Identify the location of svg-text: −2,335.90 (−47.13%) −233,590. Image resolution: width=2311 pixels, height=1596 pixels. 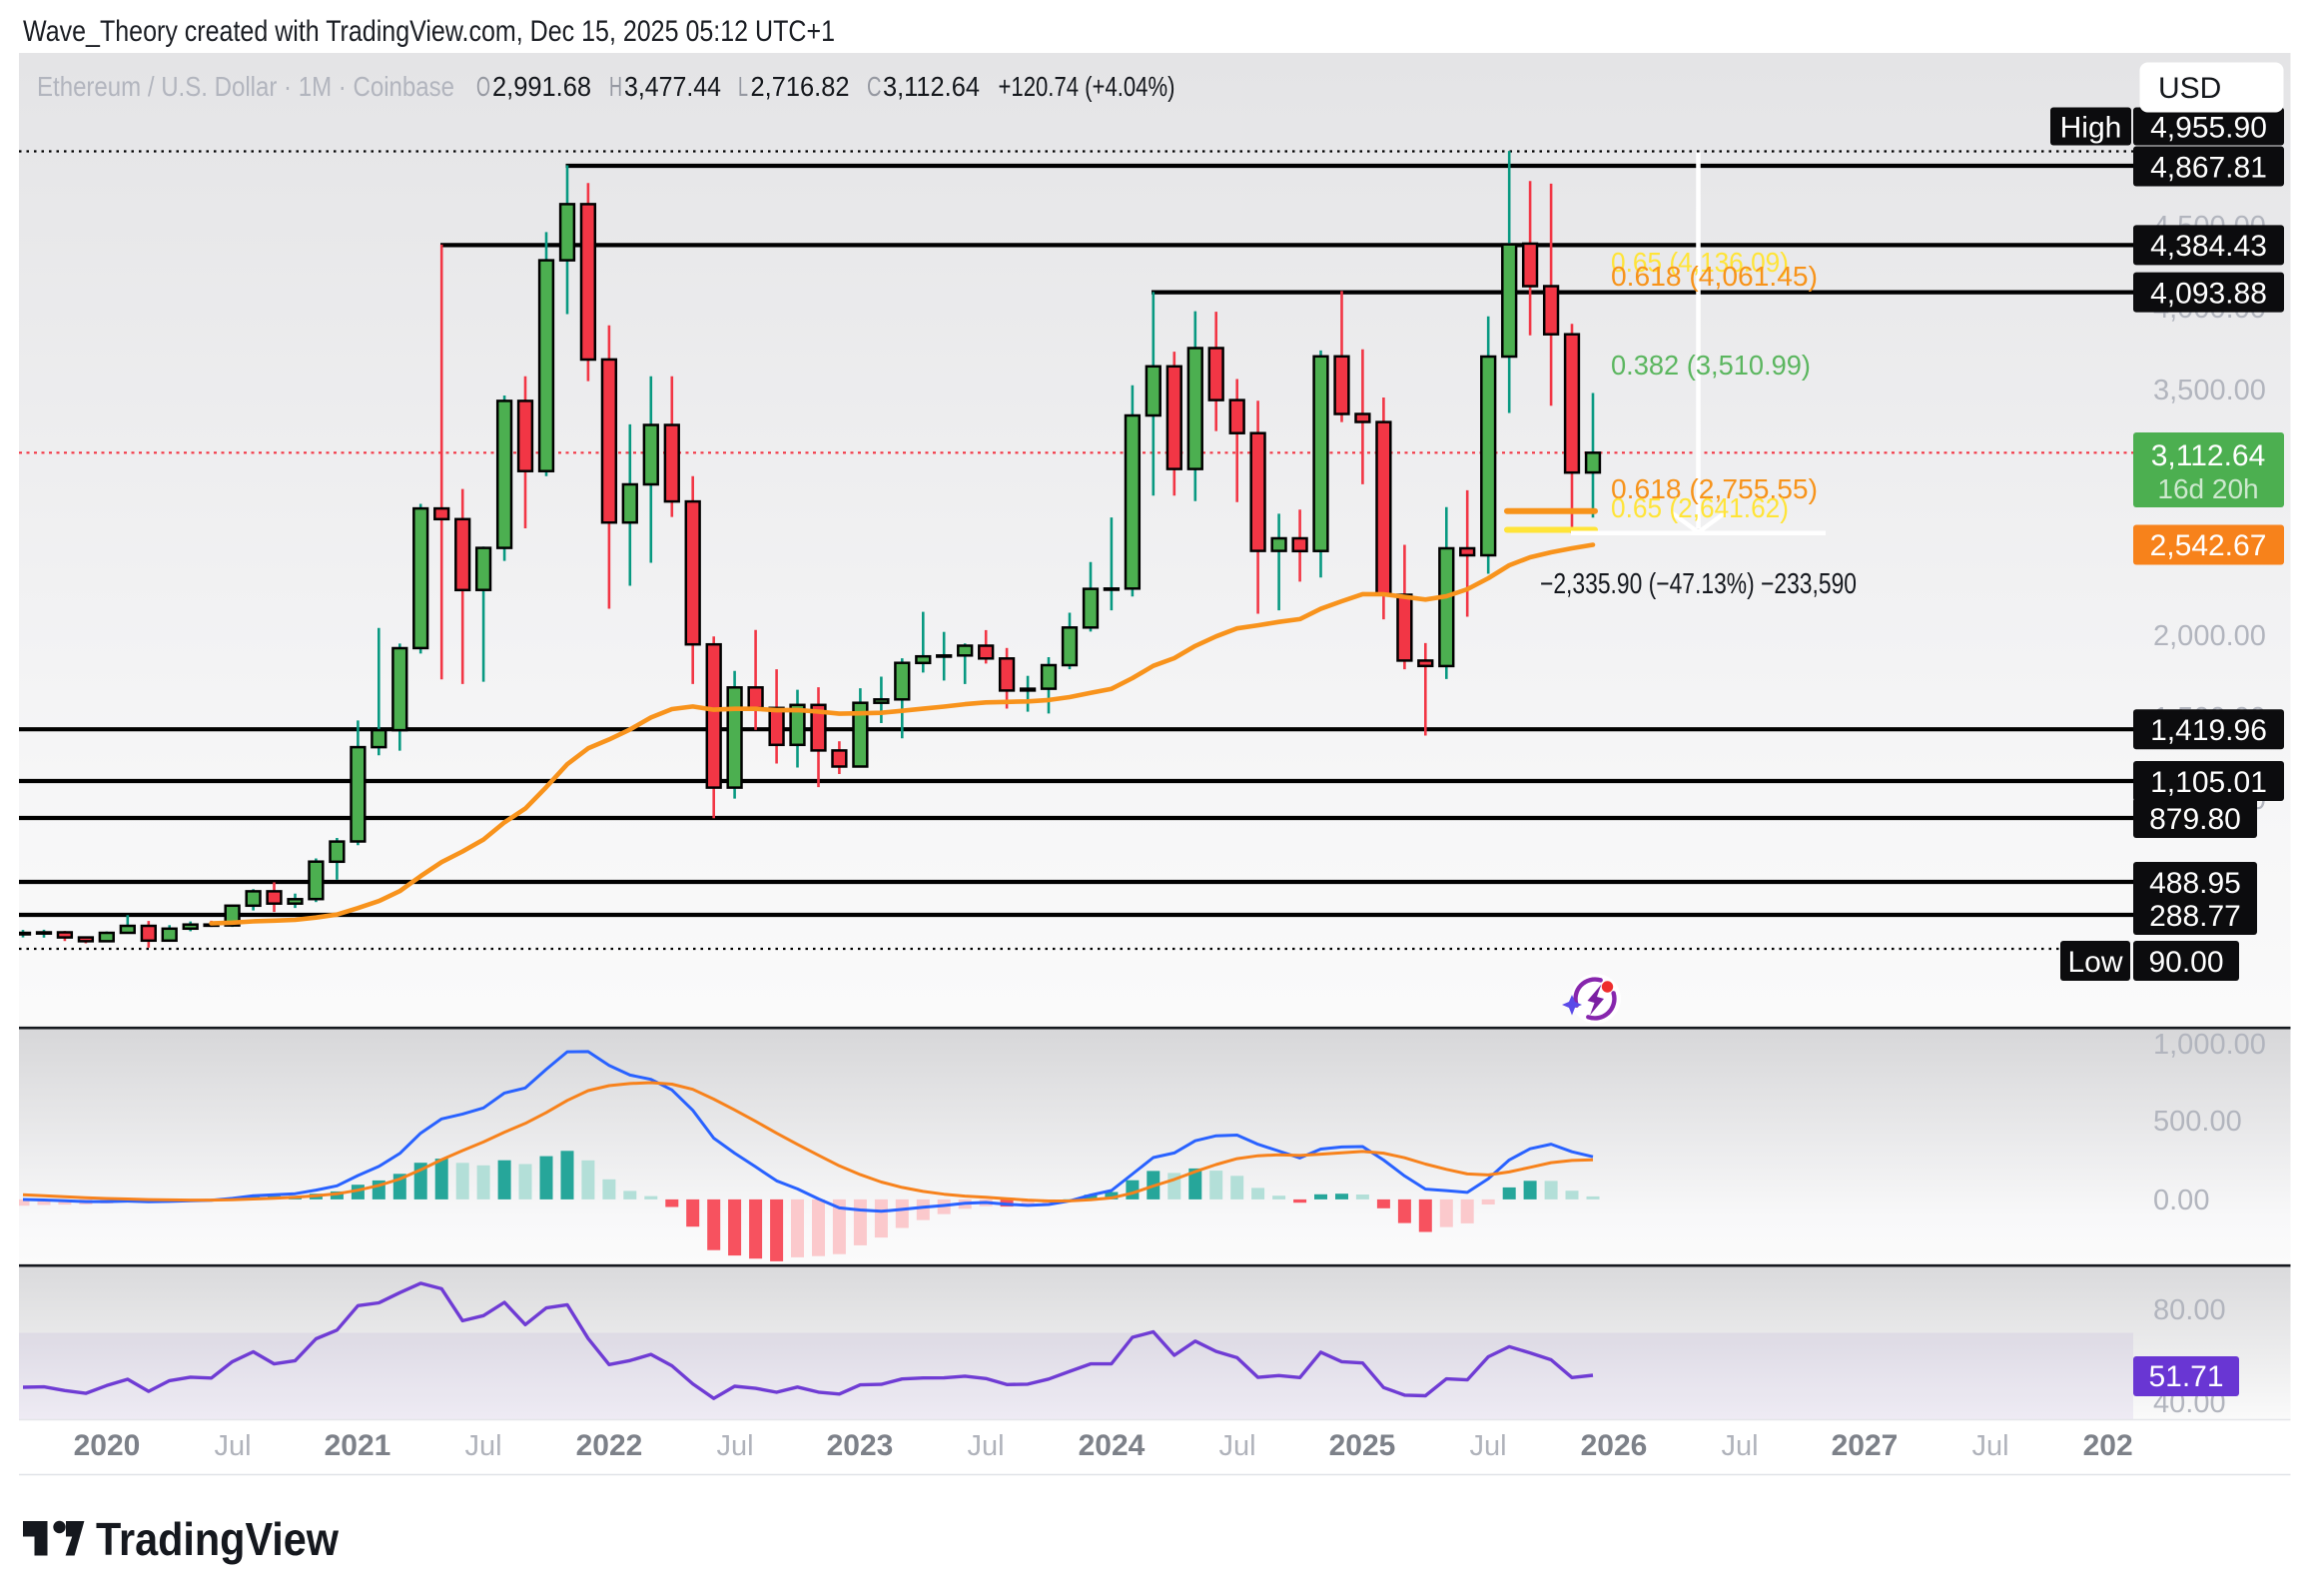
(1698, 584).